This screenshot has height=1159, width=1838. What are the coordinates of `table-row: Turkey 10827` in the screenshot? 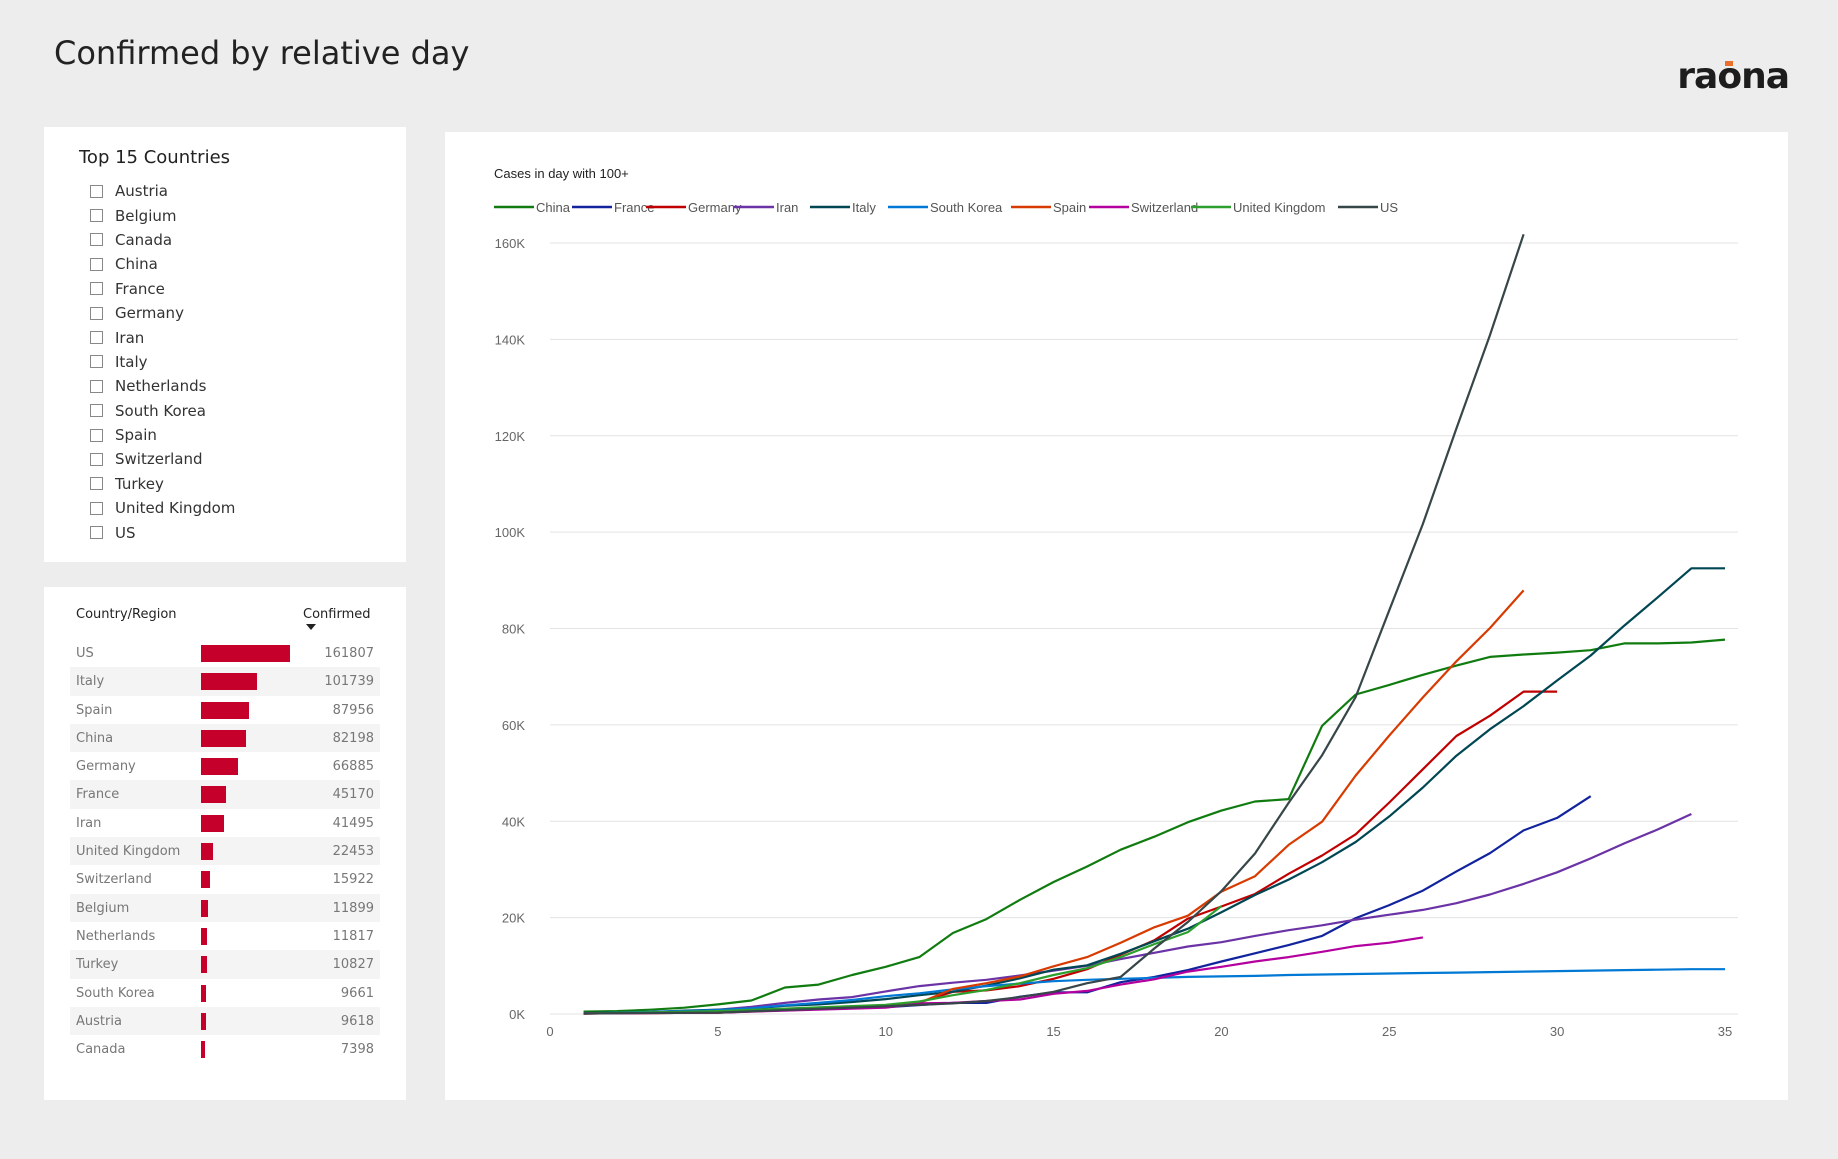 It's located at (225, 964).